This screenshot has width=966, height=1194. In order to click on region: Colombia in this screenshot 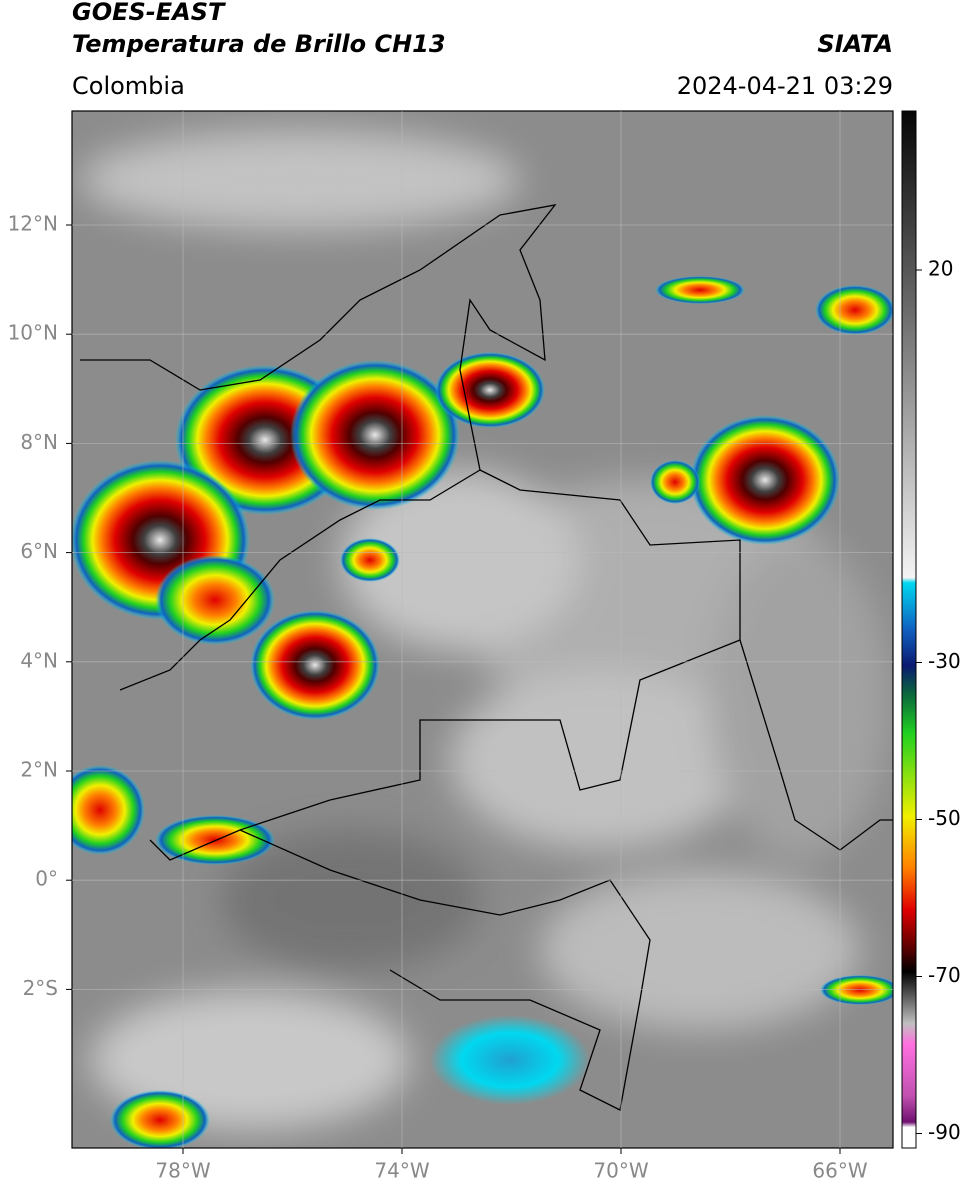, I will do `click(128, 86)`.